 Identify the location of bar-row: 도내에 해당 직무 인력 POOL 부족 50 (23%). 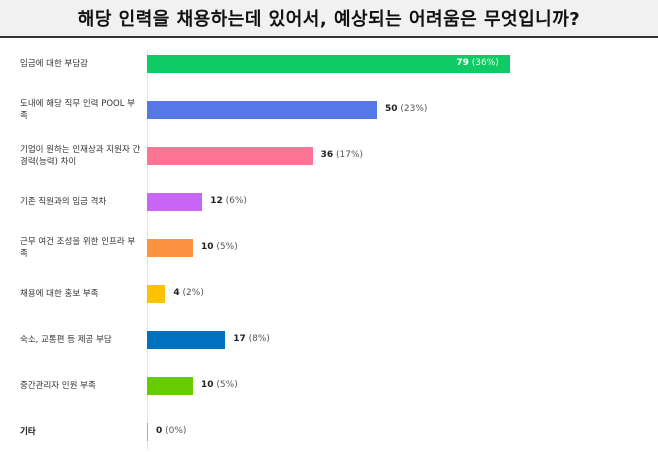
(329, 110).